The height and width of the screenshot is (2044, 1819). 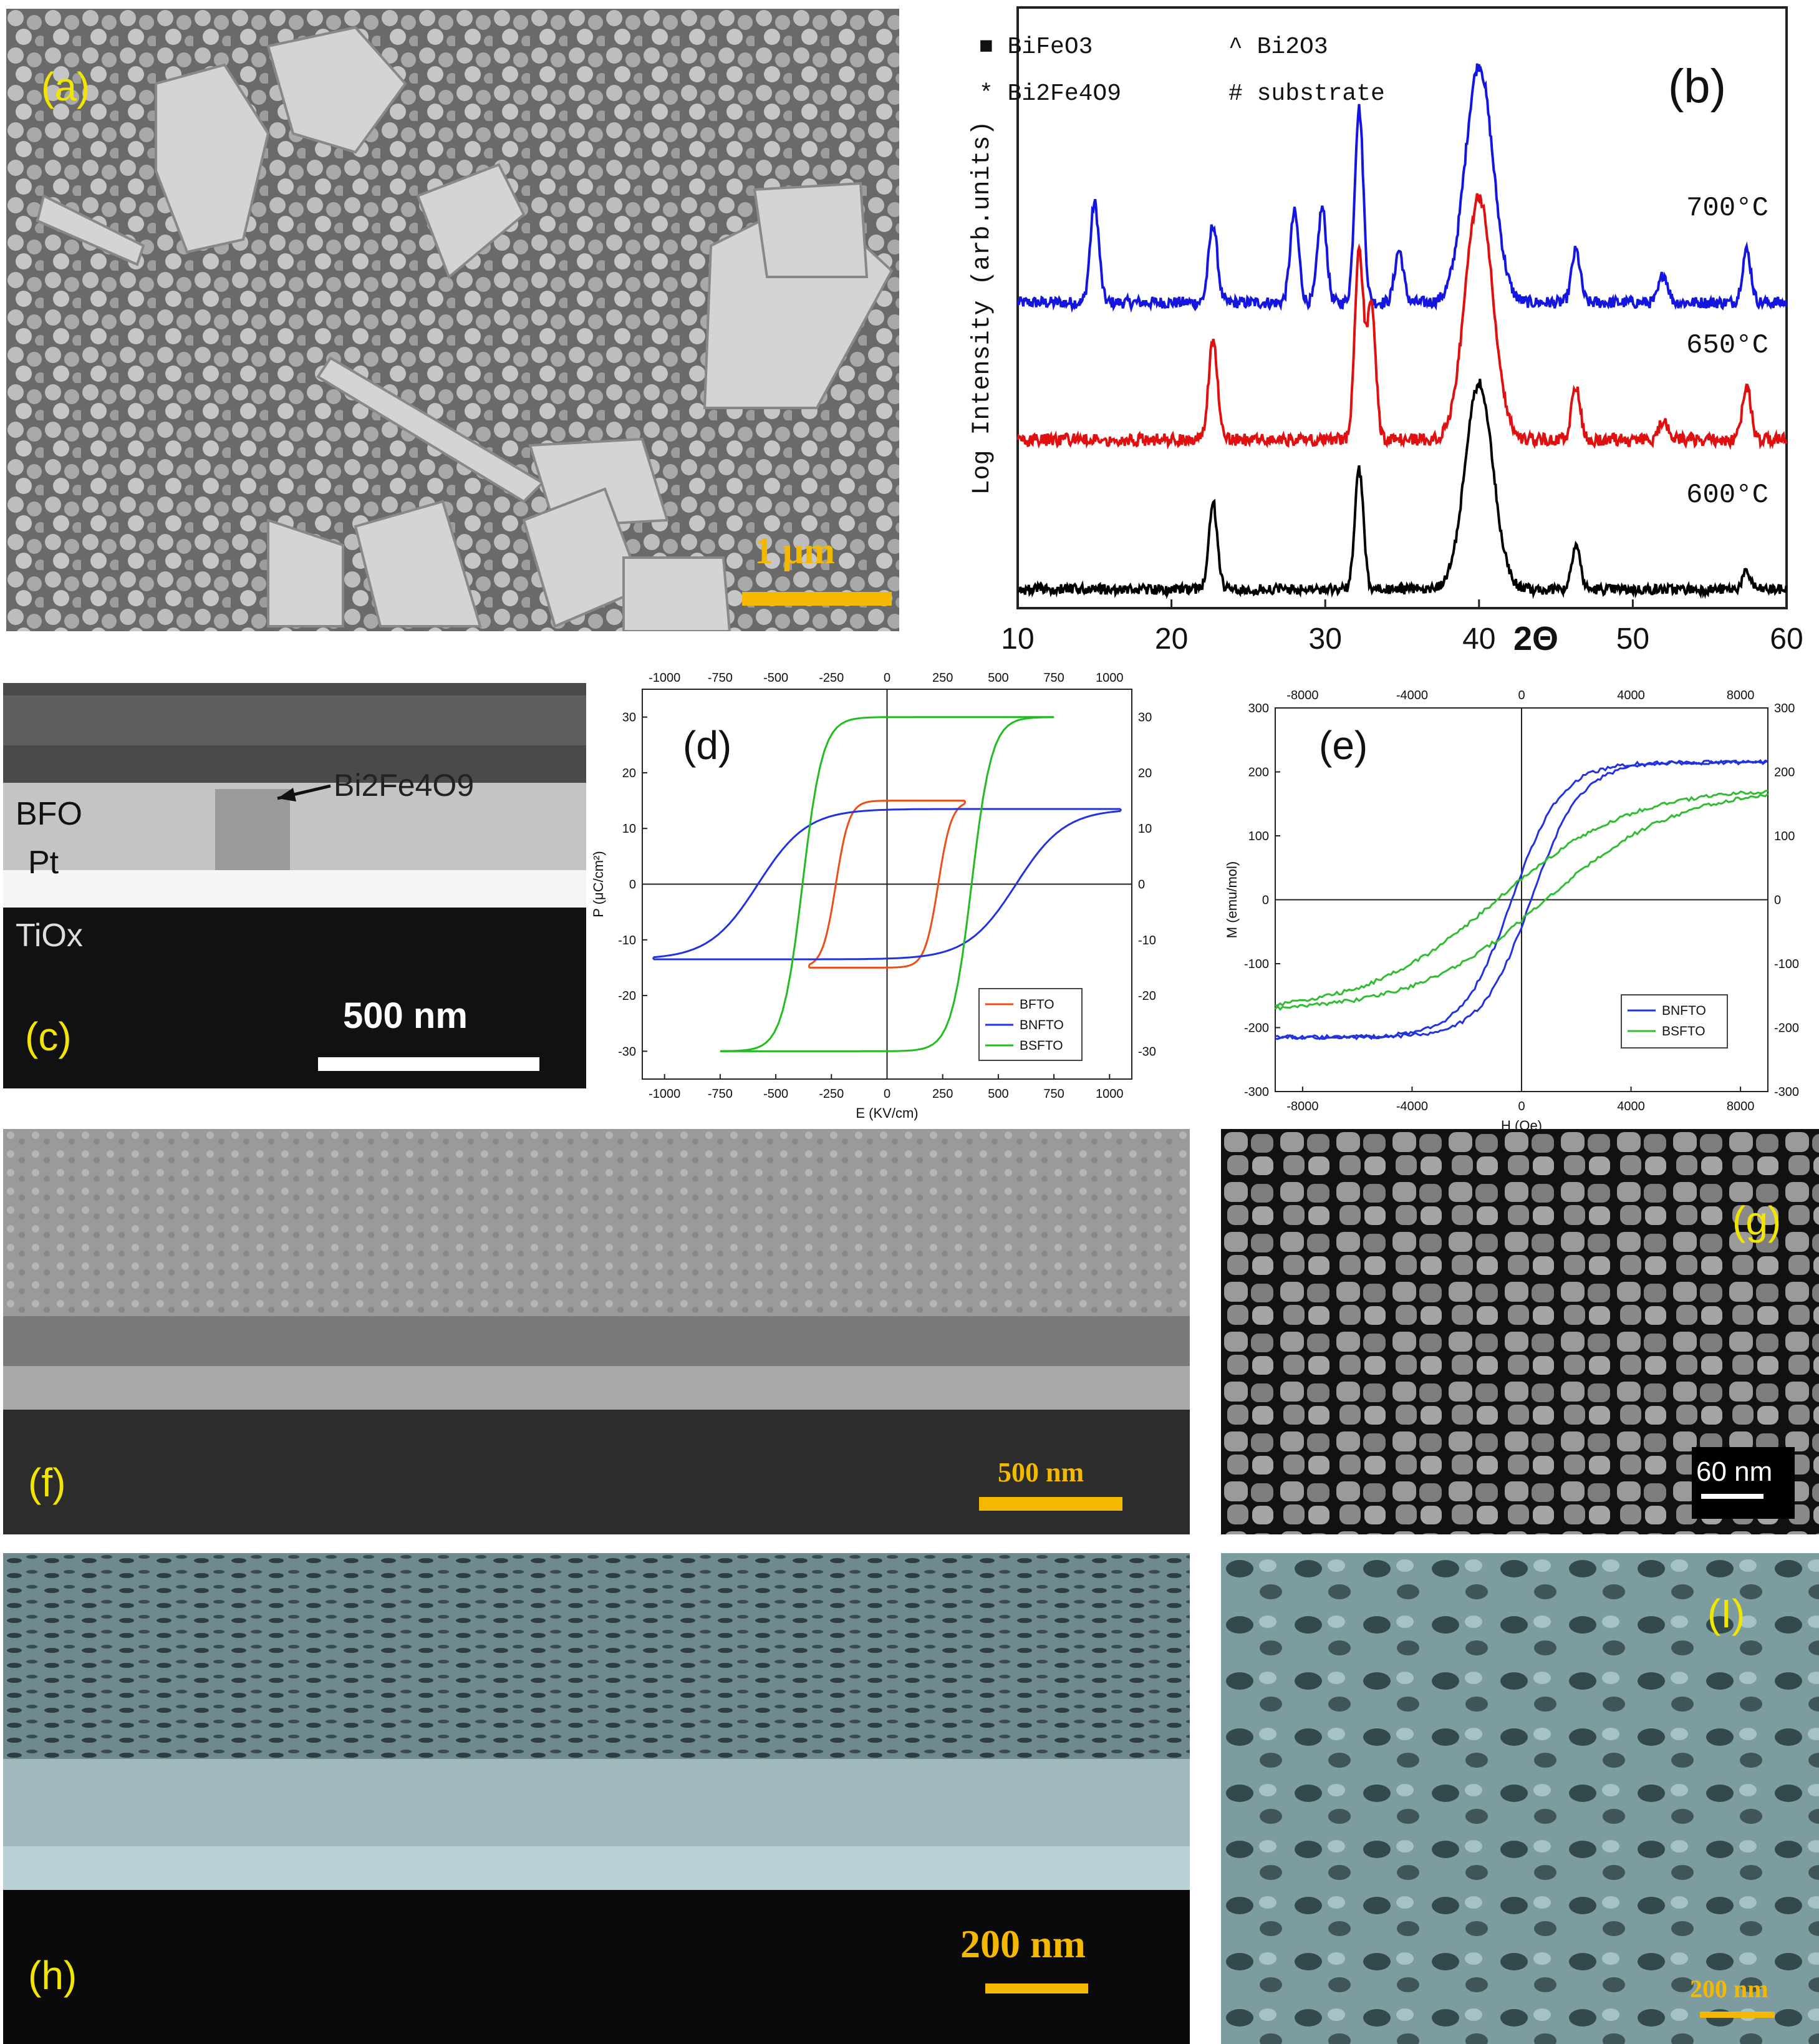 I want to click on x-axis-label-e: H (Oe), so click(x=1521, y=1123).